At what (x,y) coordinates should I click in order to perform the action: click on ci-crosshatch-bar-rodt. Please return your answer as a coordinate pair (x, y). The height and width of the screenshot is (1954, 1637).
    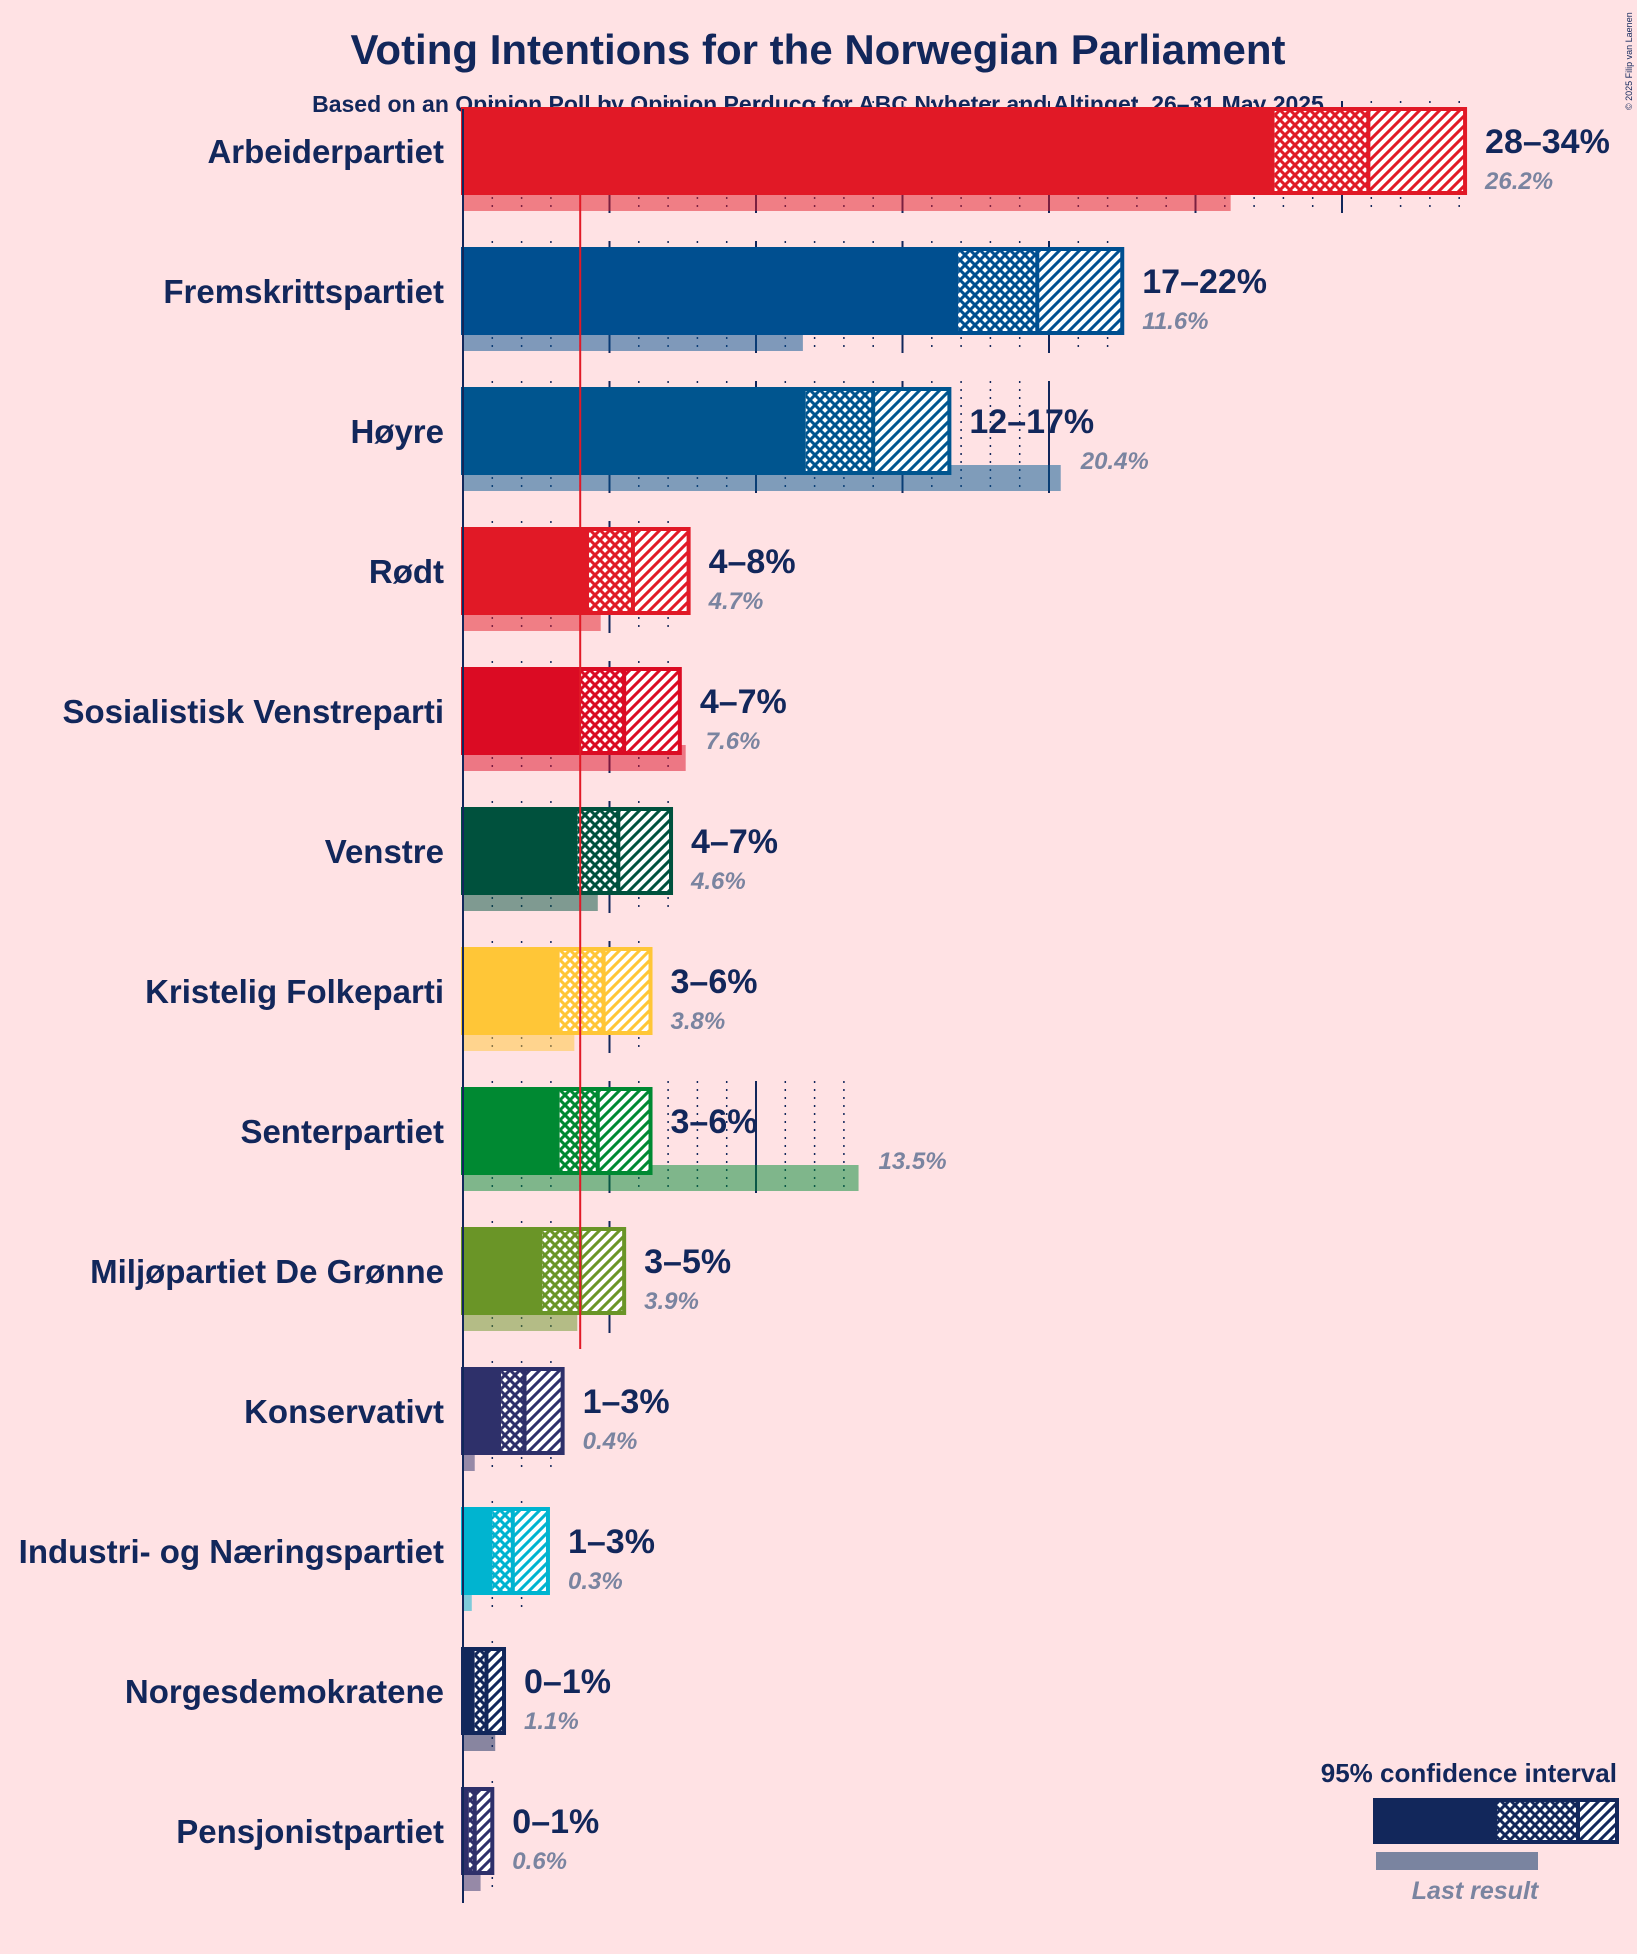
    Looking at the image, I should click on (610, 571).